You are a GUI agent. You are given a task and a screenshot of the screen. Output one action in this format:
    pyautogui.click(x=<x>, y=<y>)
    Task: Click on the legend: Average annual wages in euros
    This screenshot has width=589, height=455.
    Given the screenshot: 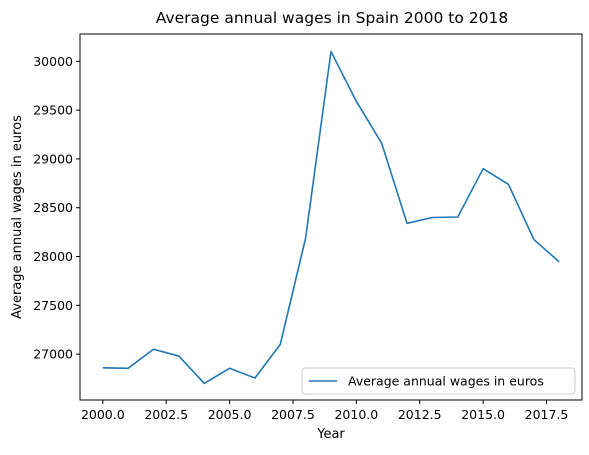 What is the action you would take?
    pyautogui.click(x=438, y=381)
    